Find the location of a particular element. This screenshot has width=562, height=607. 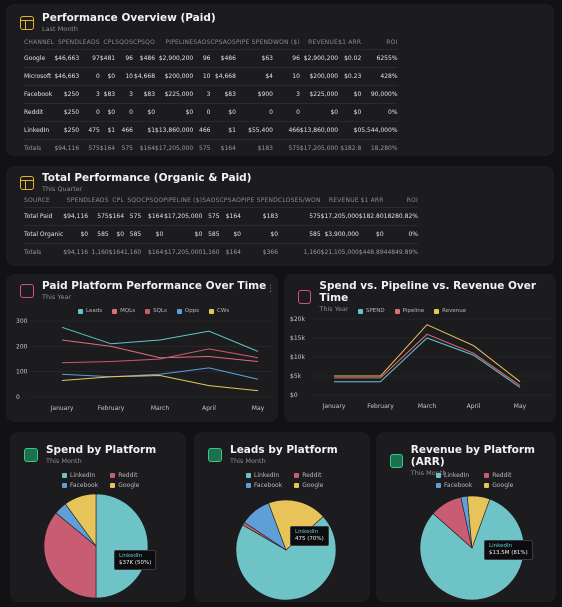

total-cell: $164 is located at coordinates (152, 251).